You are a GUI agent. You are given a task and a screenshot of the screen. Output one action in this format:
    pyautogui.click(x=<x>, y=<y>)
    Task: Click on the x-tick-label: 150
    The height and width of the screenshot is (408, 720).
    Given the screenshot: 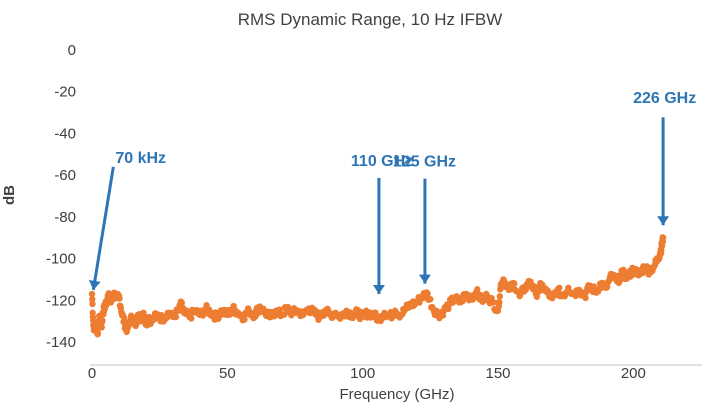 What is the action you would take?
    pyautogui.click(x=497, y=373)
    